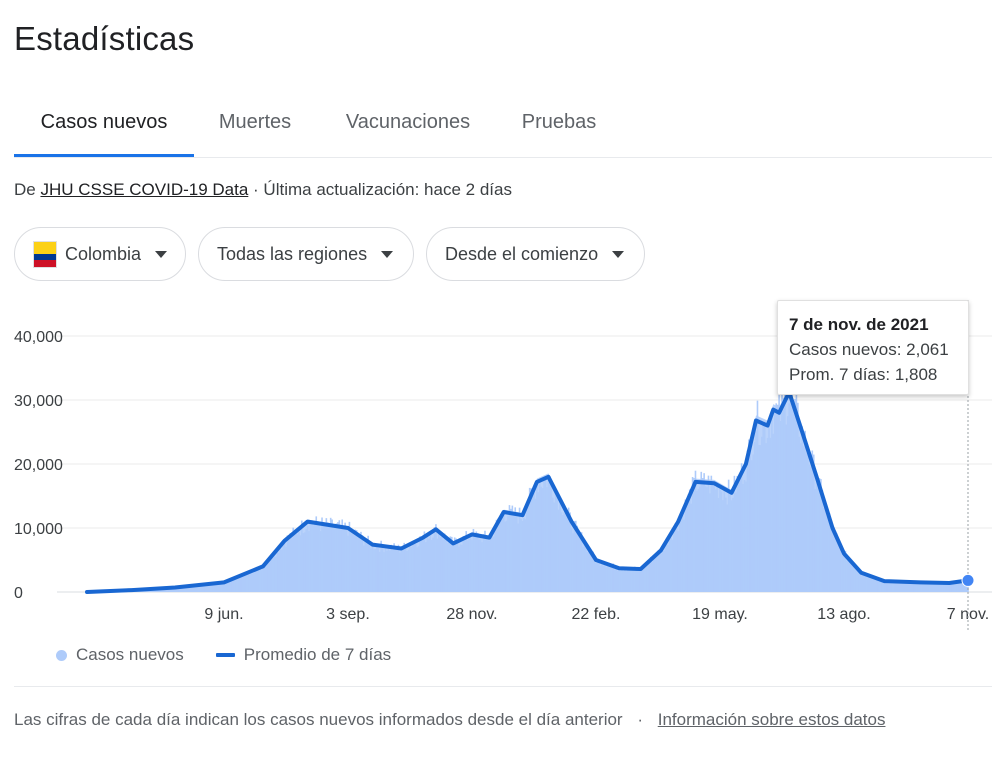  What do you see at coordinates (255, 122) in the screenshot?
I see `tab-muertes: Muertes` at bounding box center [255, 122].